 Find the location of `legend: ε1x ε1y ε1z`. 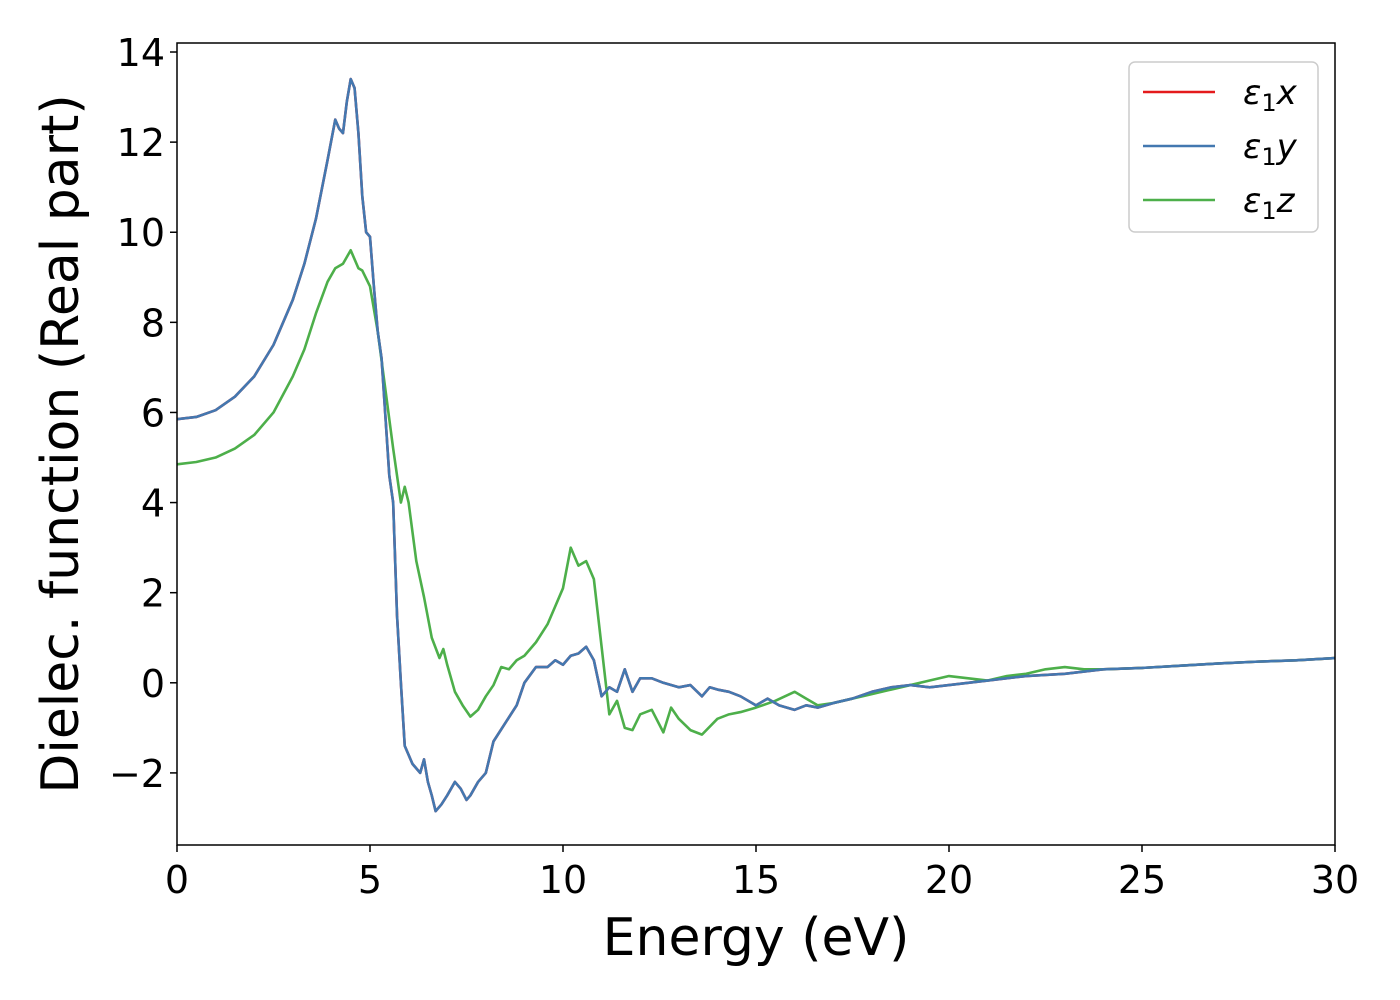

legend: ε1x ε1y ε1z is located at coordinates (1223, 147).